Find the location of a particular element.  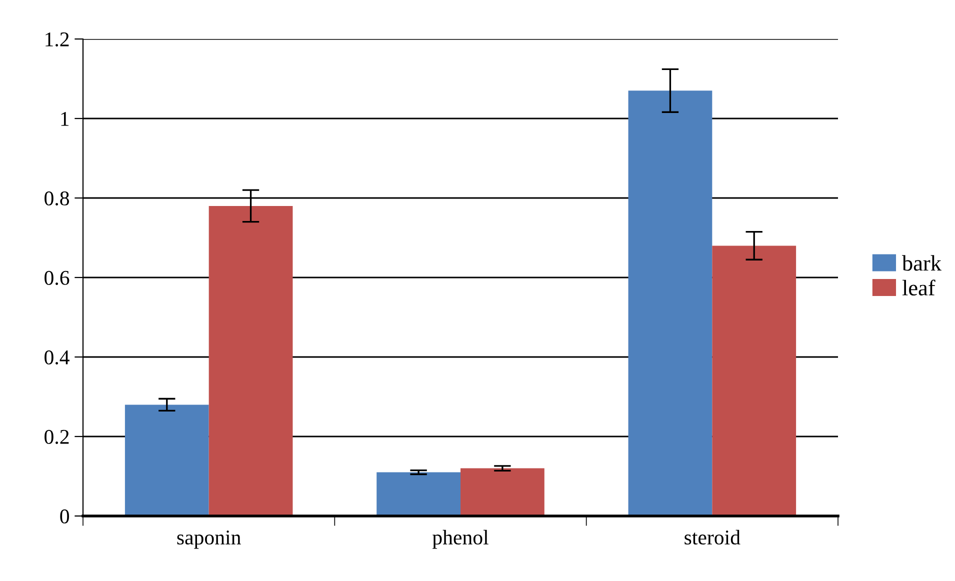

y-tick-label: 0.2 is located at coordinates (56, 437).